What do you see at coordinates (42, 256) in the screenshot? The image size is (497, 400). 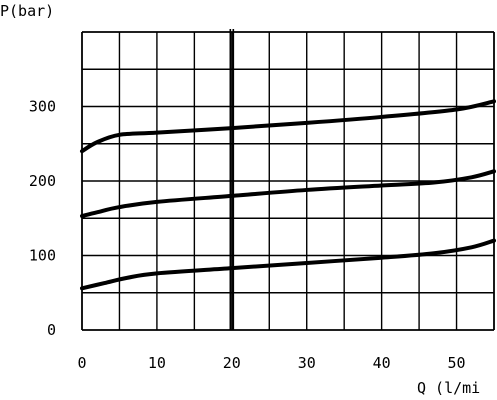 I see `y-tick-label: 100` at bounding box center [42, 256].